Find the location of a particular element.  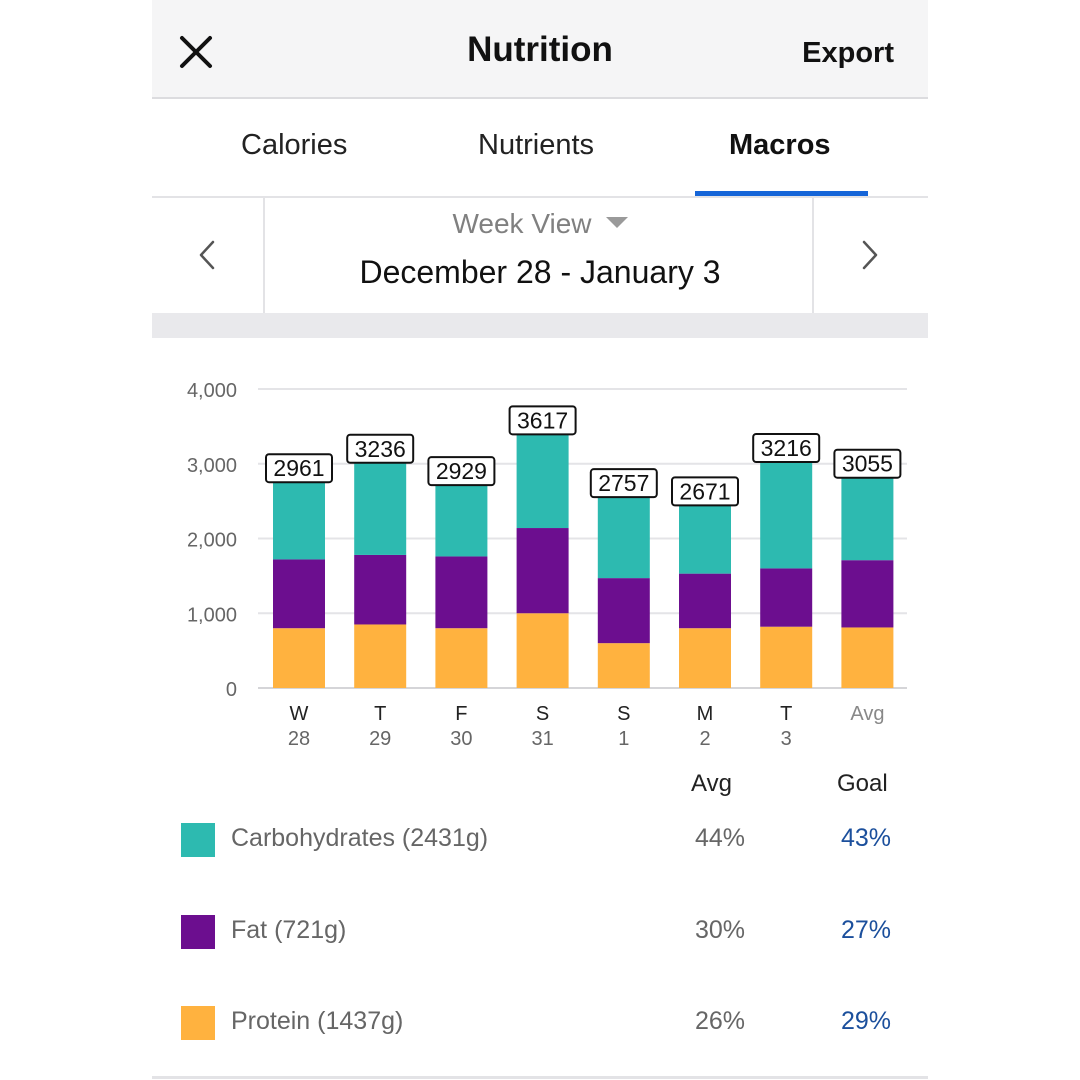

fat-swatch is located at coordinates (198, 932).